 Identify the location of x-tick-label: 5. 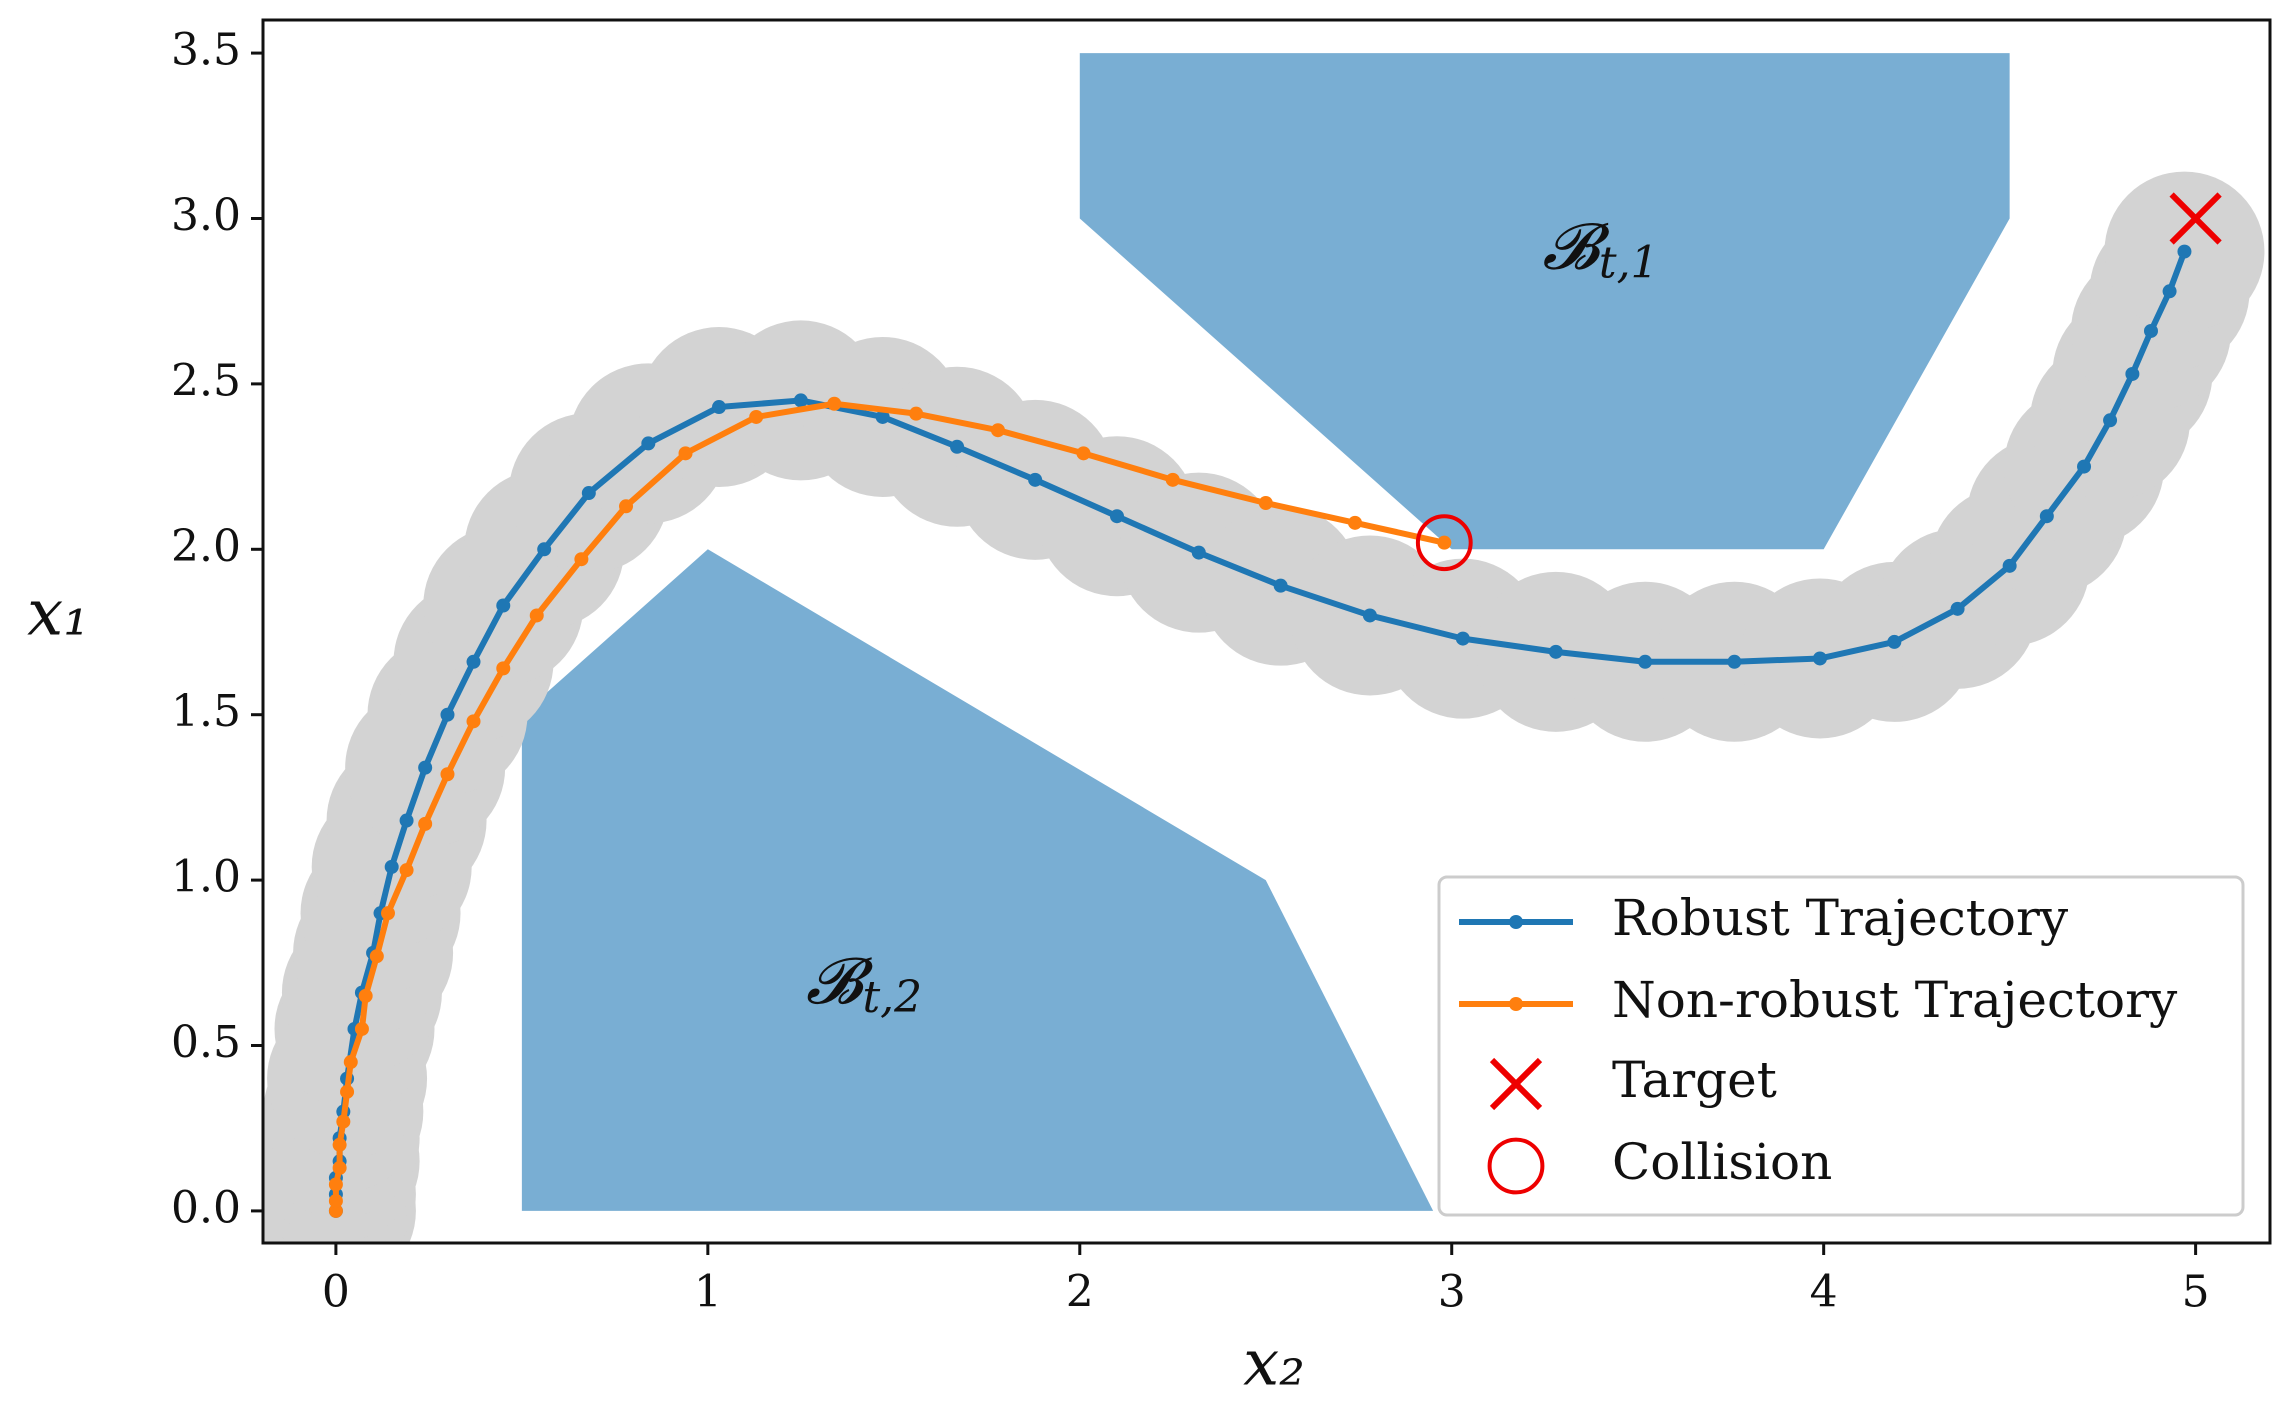
(2196, 1292).